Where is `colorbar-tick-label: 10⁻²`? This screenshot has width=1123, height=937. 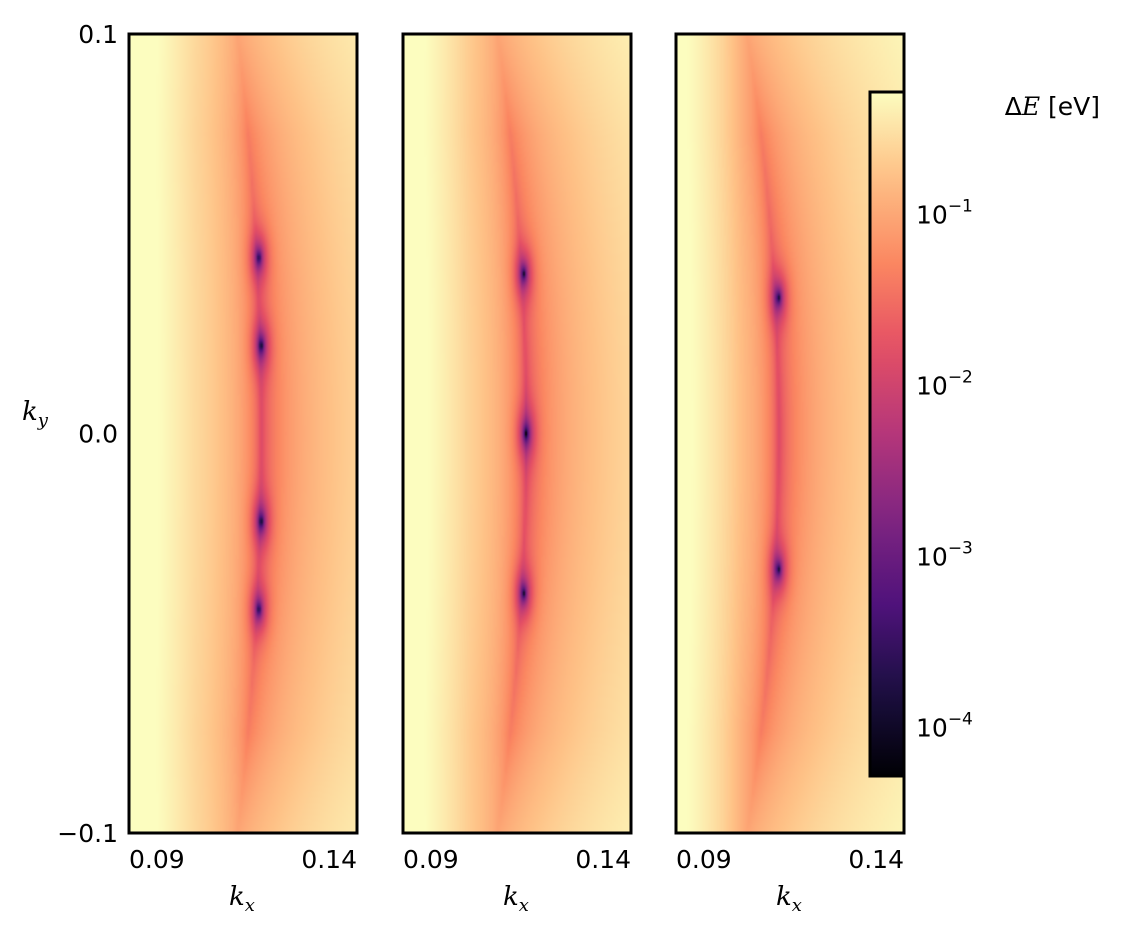
colorbar-tick-label: 10⁻² is located at coordinates (944, 384).